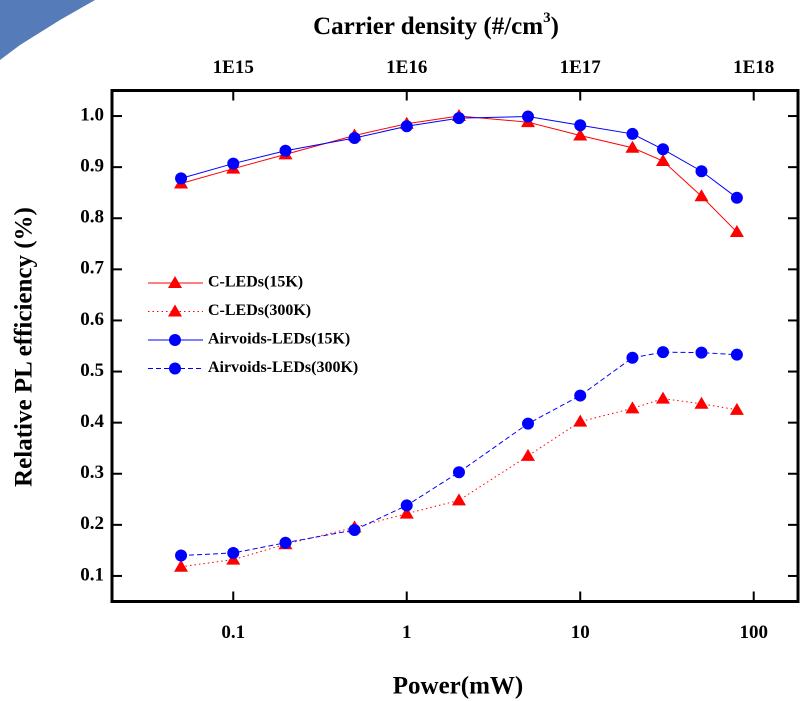  Describe the element at coordinates (279, 339) in the screenshot. I see `legend-label: Airvoids-LEDs(15K)` at that location.